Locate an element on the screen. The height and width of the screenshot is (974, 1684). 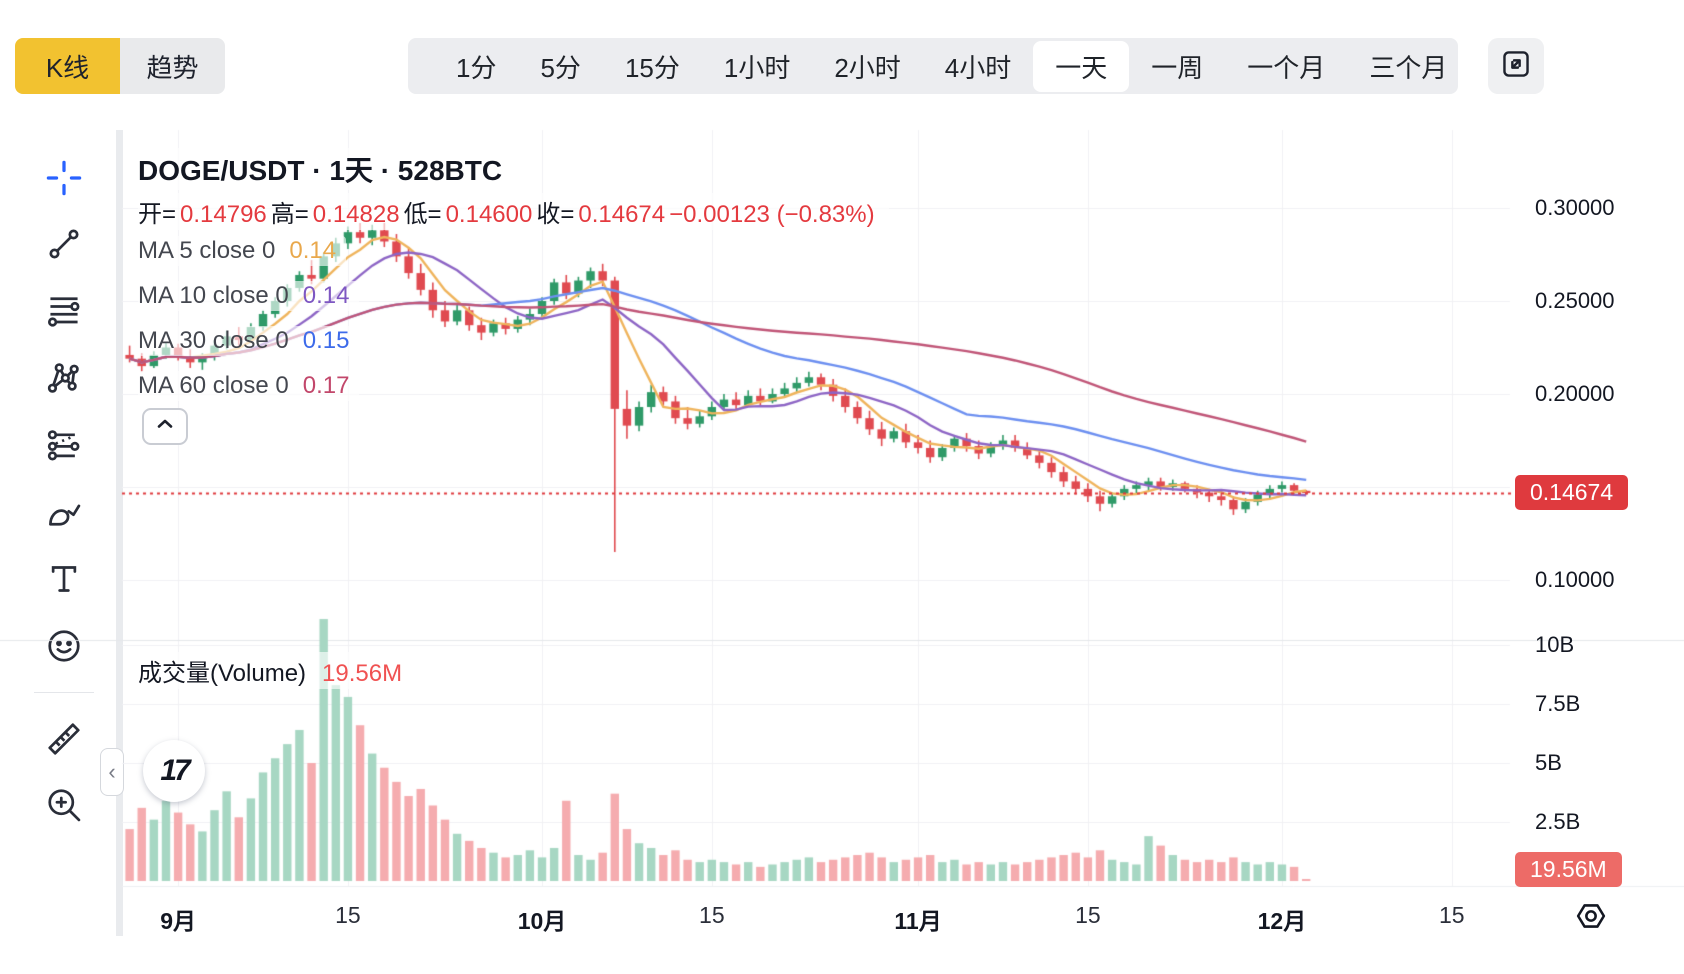
ma-5-legend-row: MA 5 close 0 0.14 is located at coordinates (242, 251).